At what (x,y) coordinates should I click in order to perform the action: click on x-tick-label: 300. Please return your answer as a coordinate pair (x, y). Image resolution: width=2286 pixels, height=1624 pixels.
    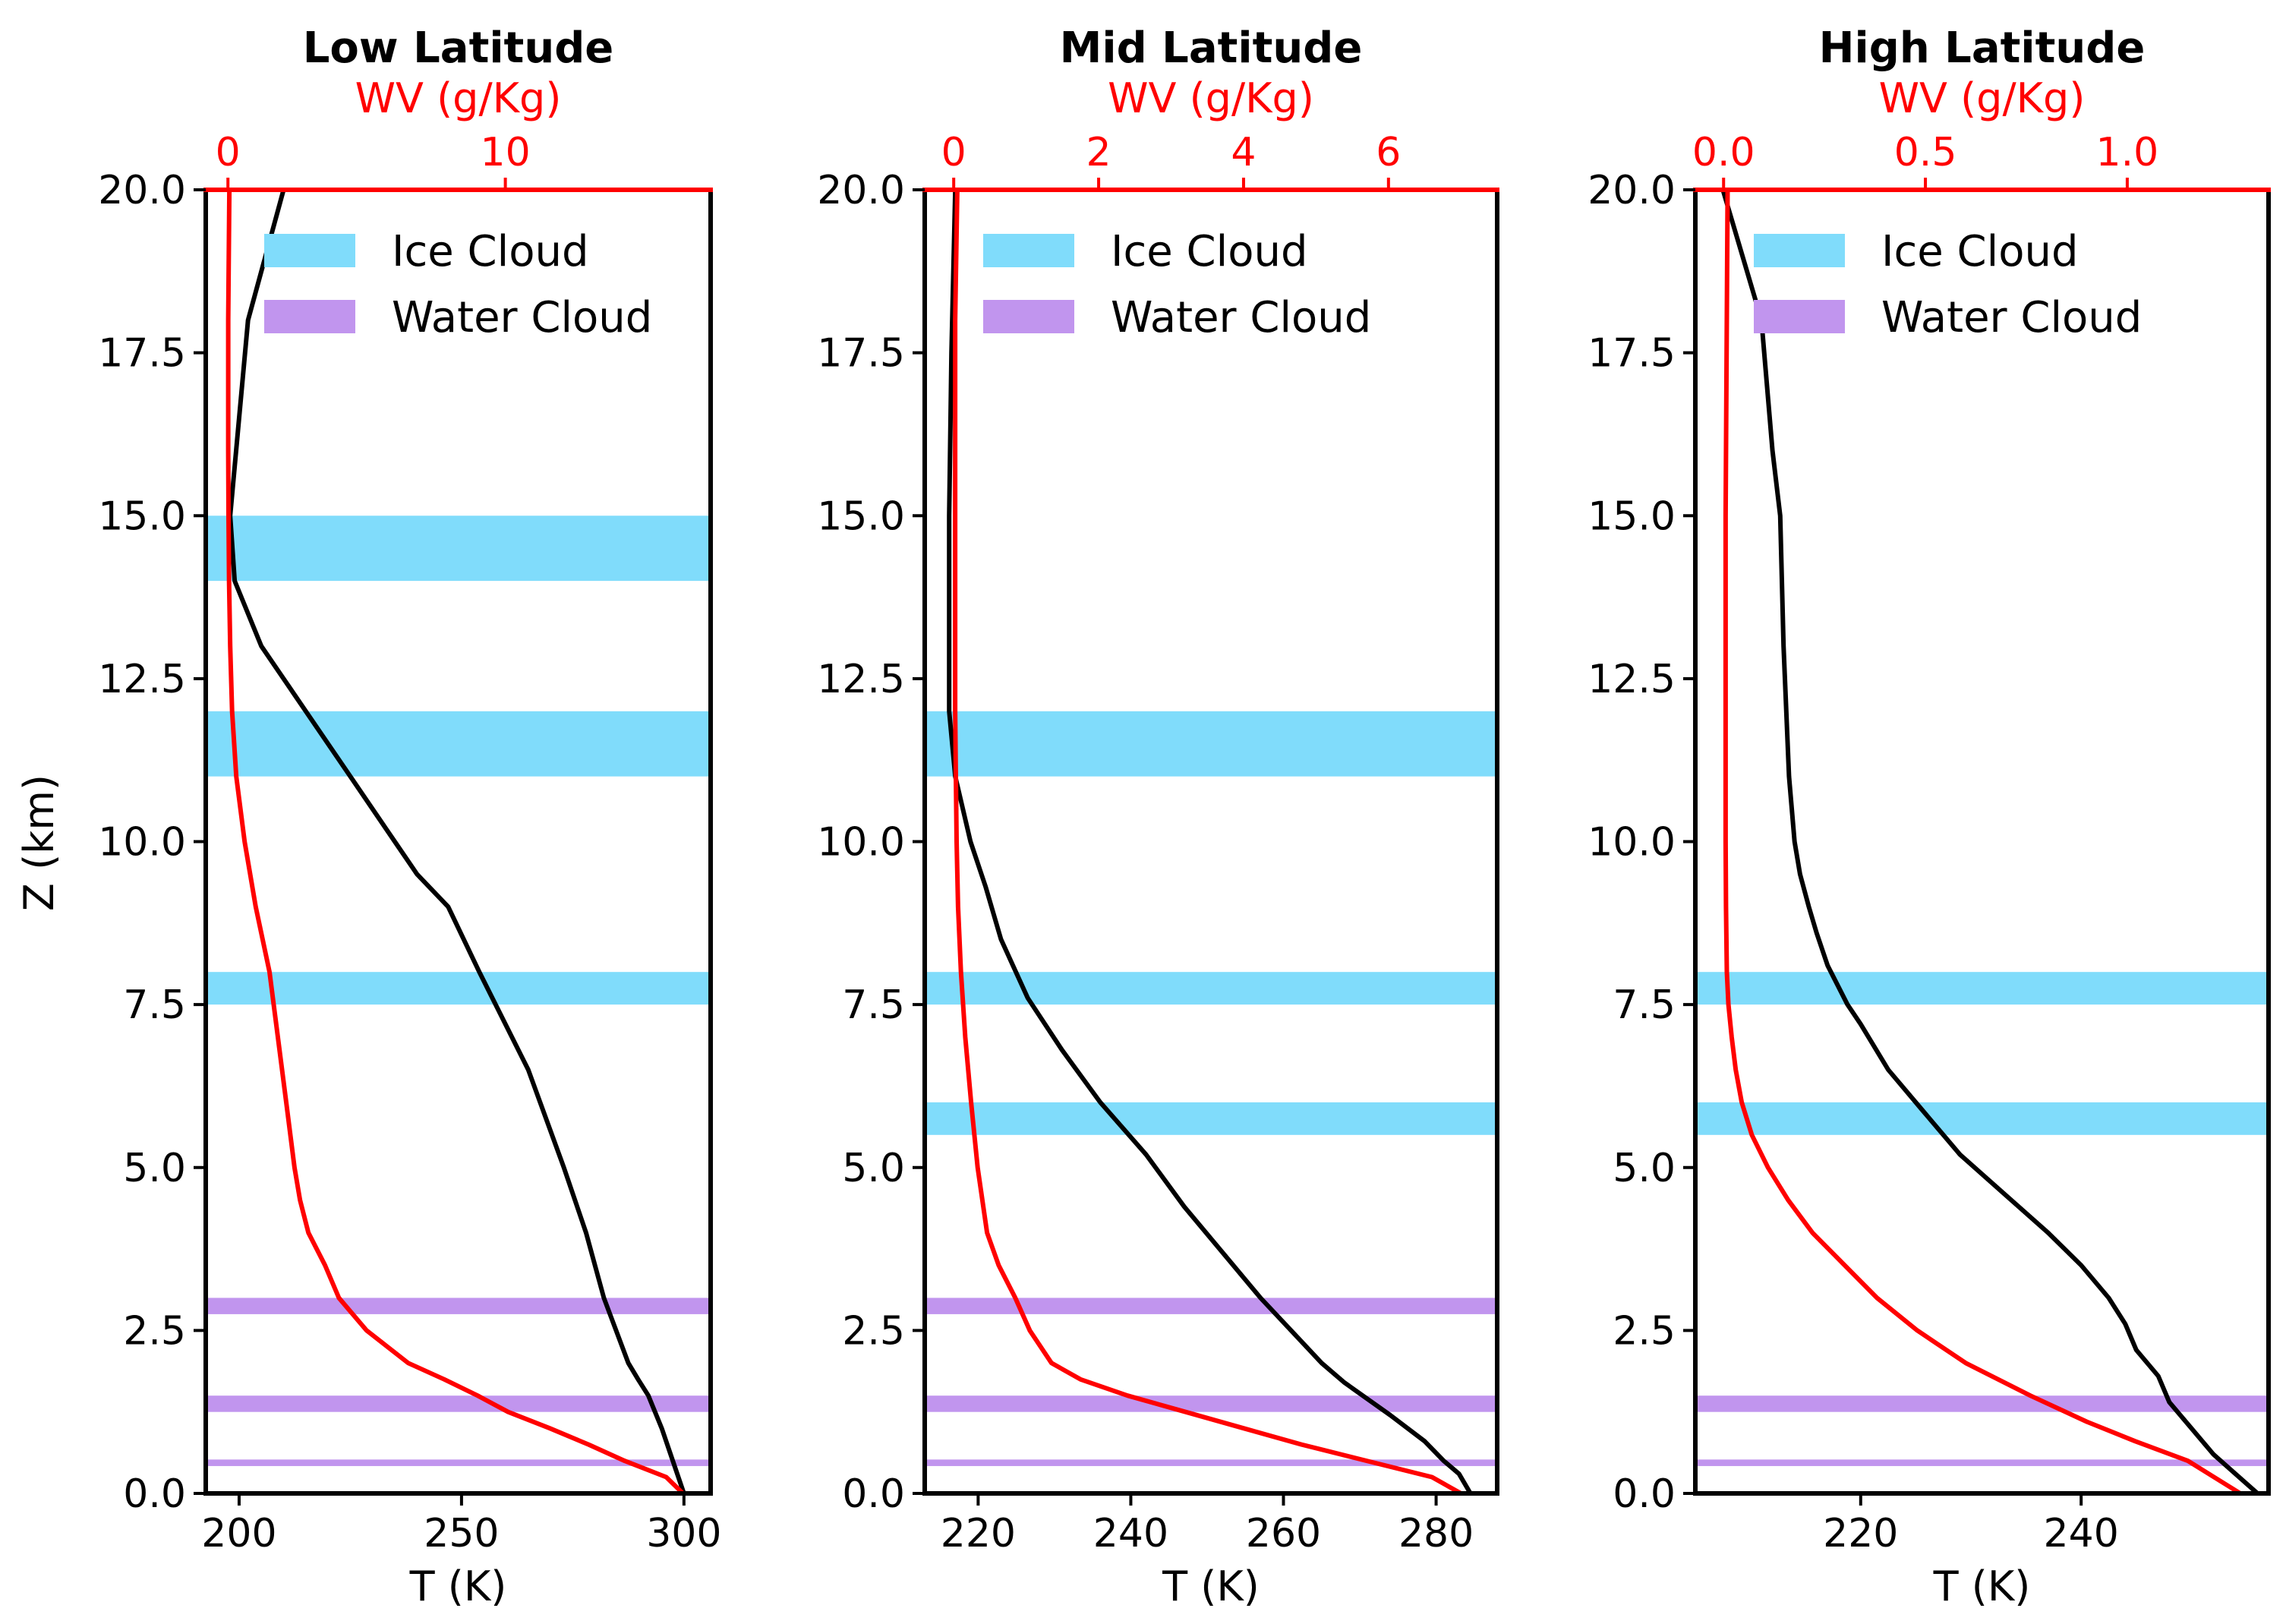
    Looking at the image, I should click on (683, 1534).